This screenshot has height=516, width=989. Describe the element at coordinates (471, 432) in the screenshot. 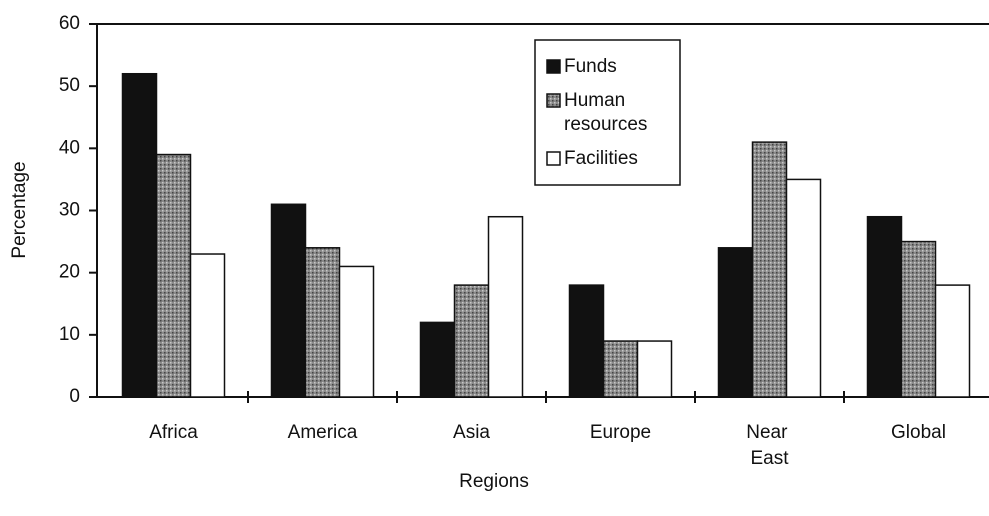

I see `x-tick-label: Asia` at that location.